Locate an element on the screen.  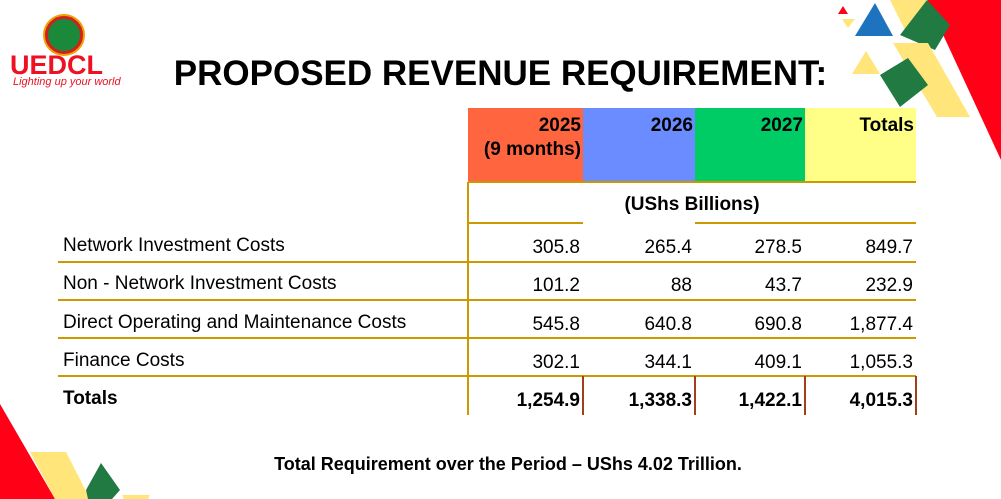
cell-value: 232.9 is located at coordinates (889, 286).